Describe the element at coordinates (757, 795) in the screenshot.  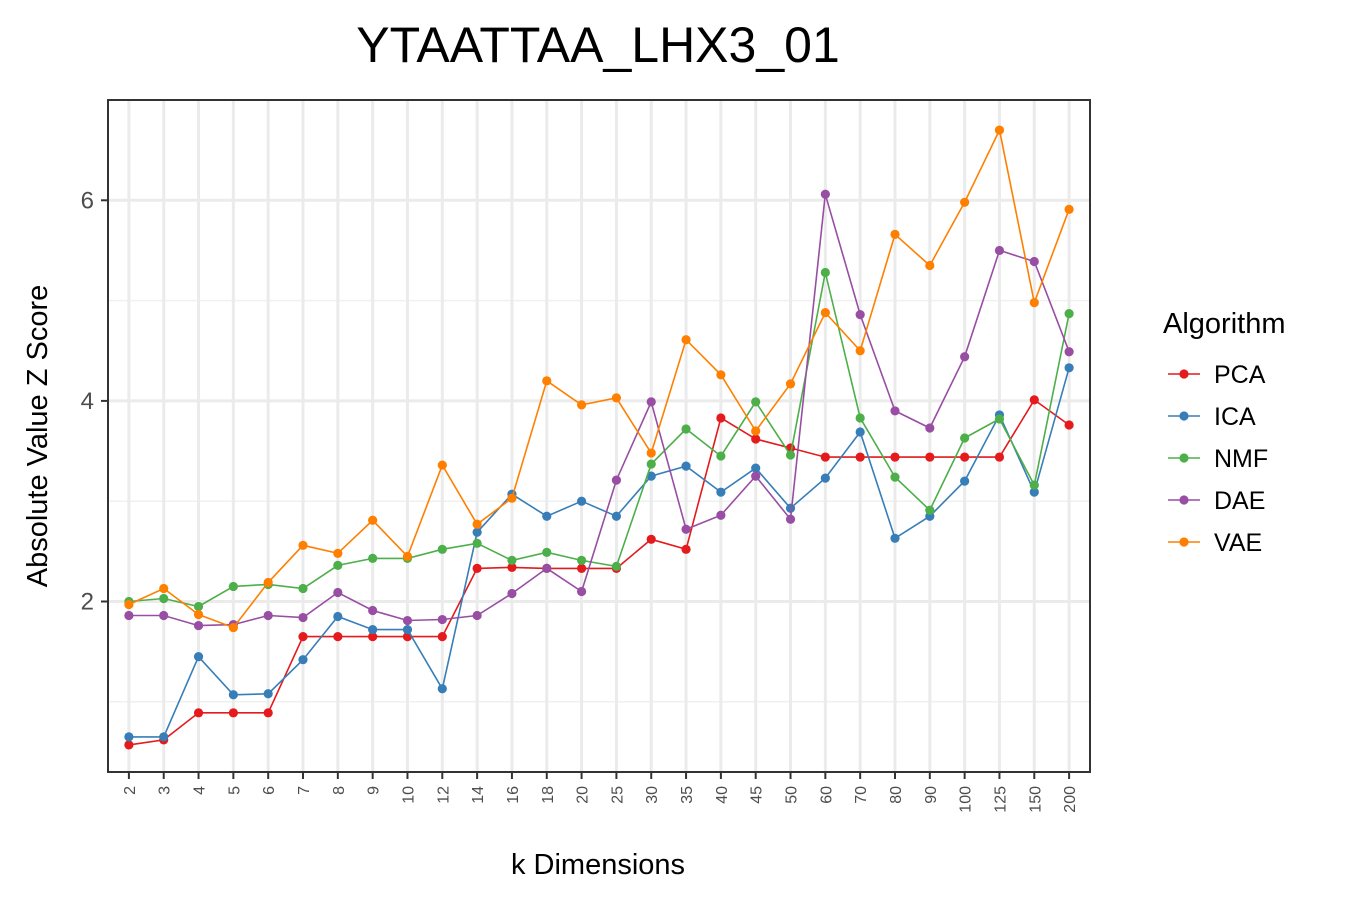
I see `x-tick-label: 45` at that location.